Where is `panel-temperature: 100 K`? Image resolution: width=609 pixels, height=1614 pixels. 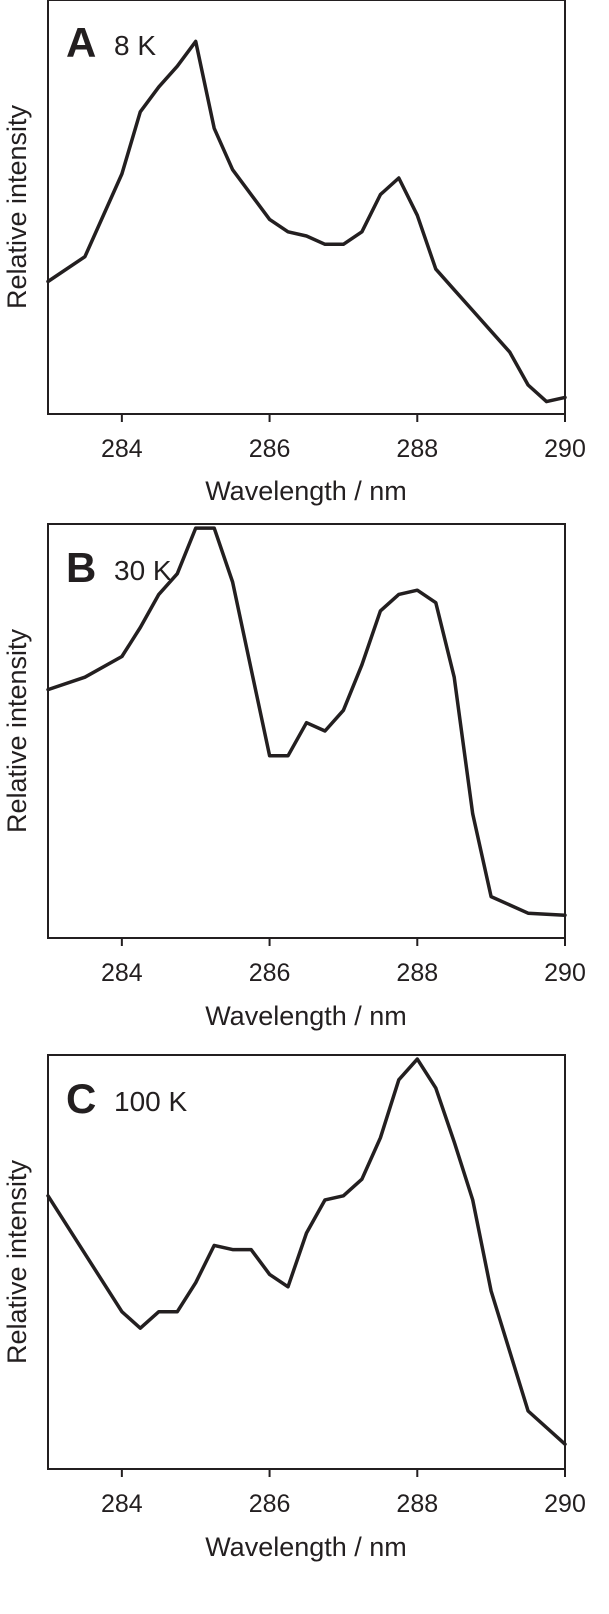
panel-temperature: 100 K is located at coordinates (150, 1101).